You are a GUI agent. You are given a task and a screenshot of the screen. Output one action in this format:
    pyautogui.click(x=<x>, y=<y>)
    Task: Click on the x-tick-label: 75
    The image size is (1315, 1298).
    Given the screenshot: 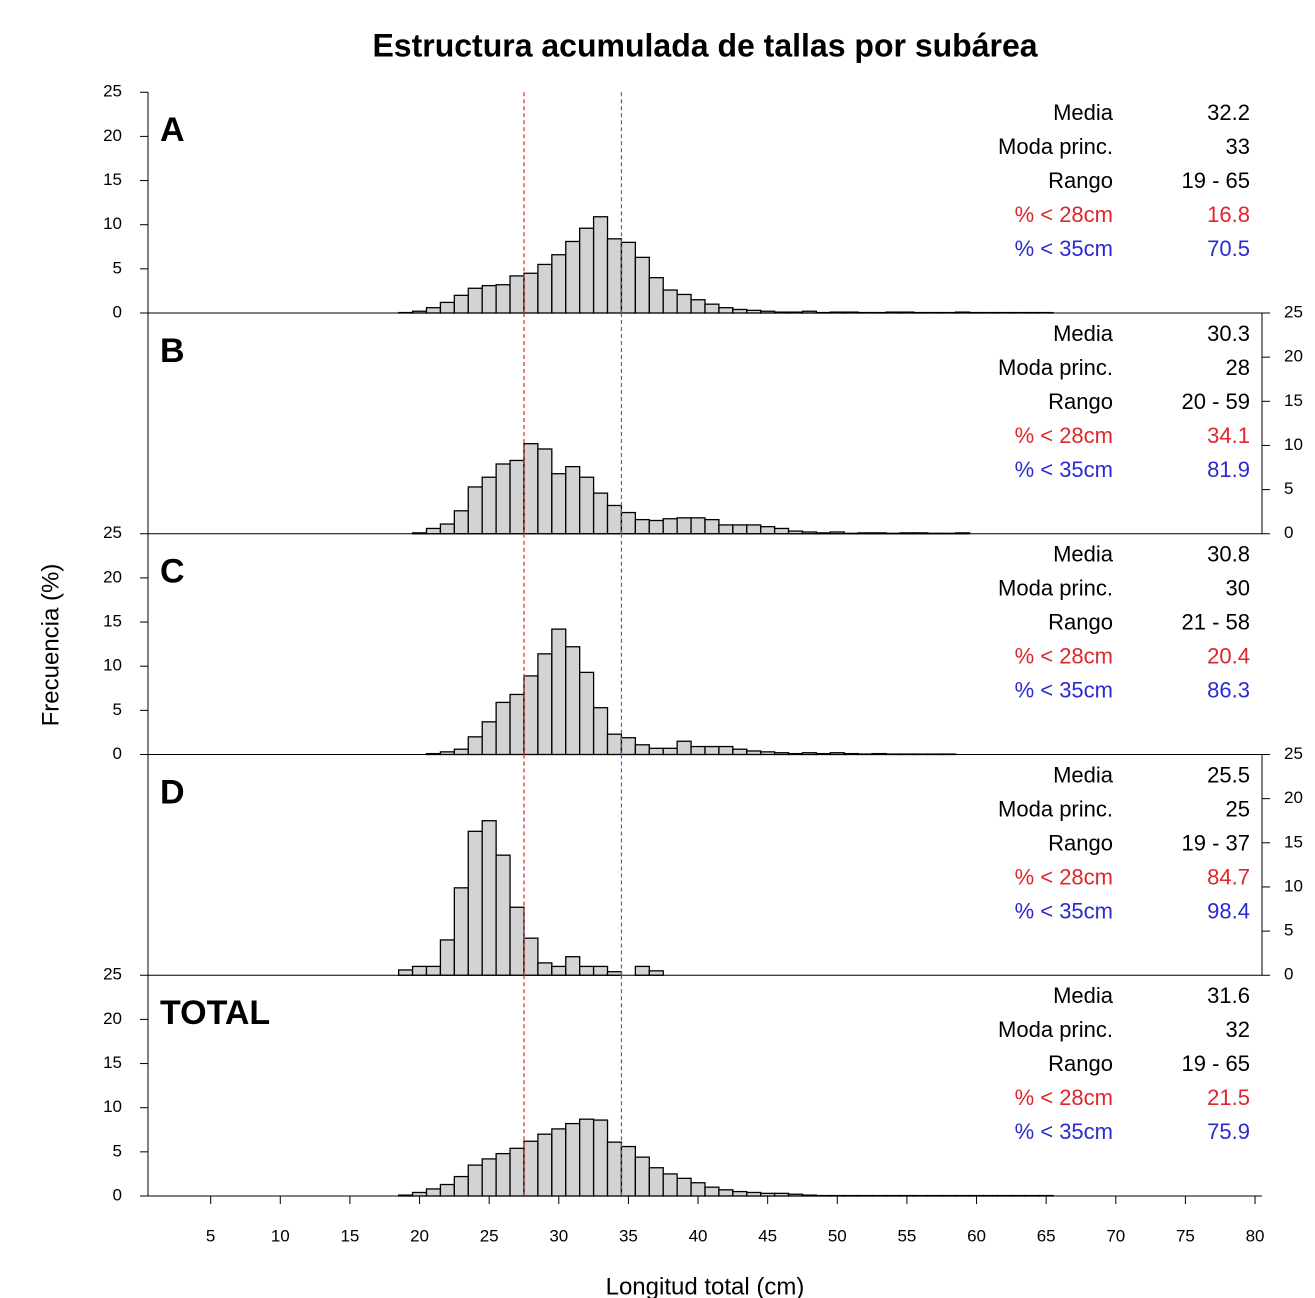 What is the action you would take?
    pyautogui.click(x=1185, y=1235)
    